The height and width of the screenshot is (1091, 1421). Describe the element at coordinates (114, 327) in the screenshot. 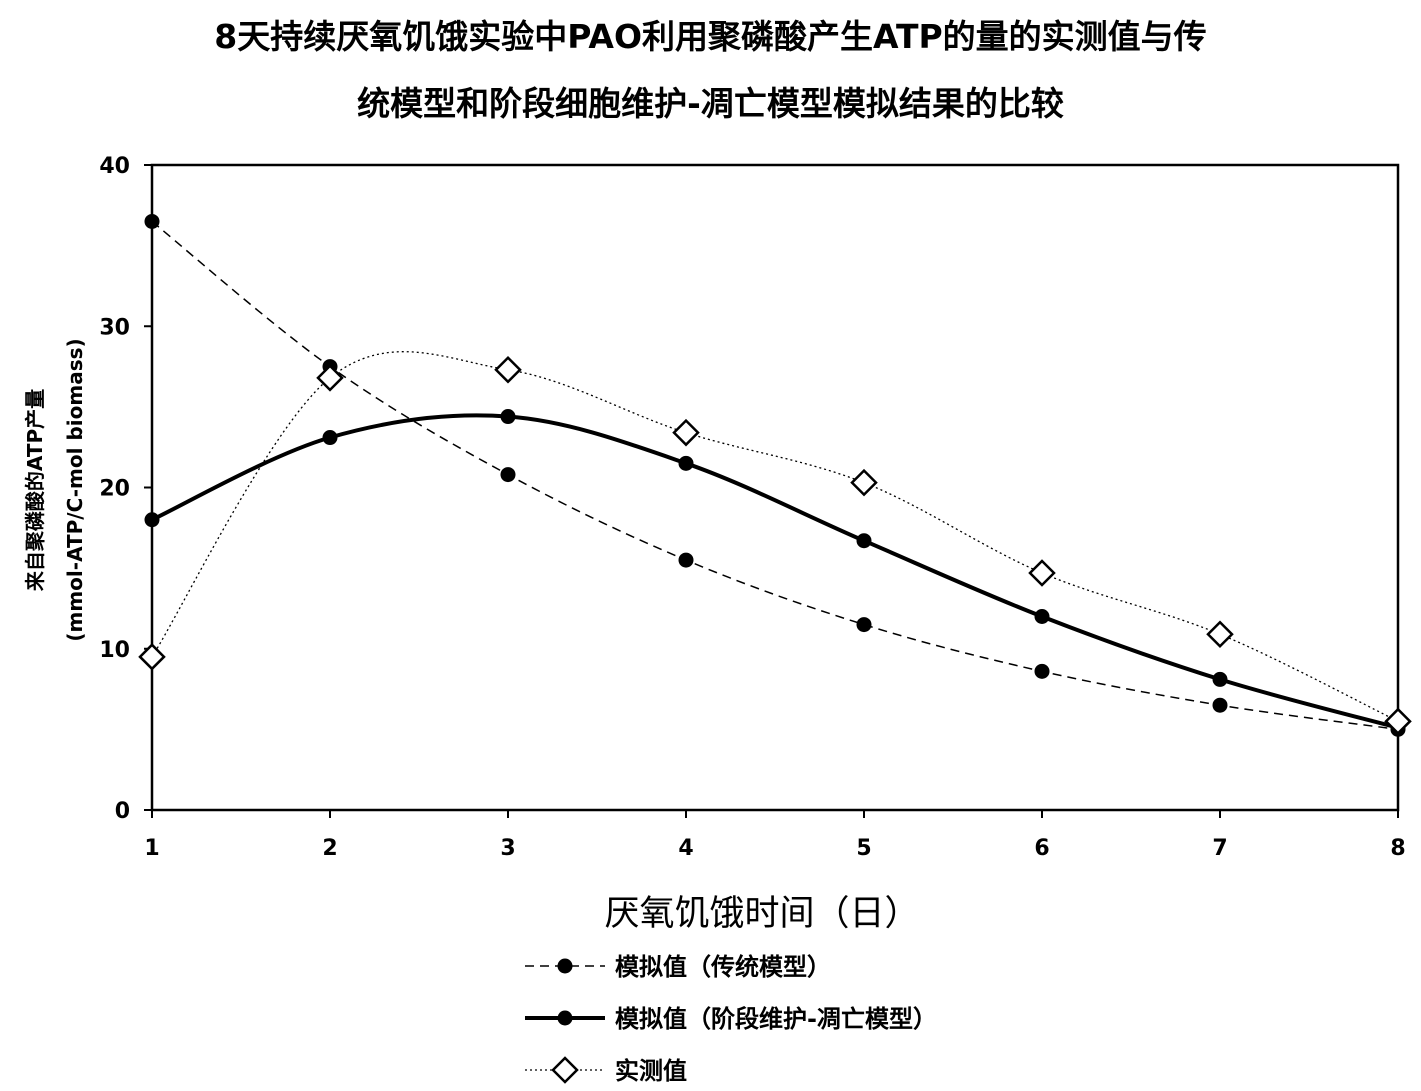

I see `y-tick-label: 30` at that location.